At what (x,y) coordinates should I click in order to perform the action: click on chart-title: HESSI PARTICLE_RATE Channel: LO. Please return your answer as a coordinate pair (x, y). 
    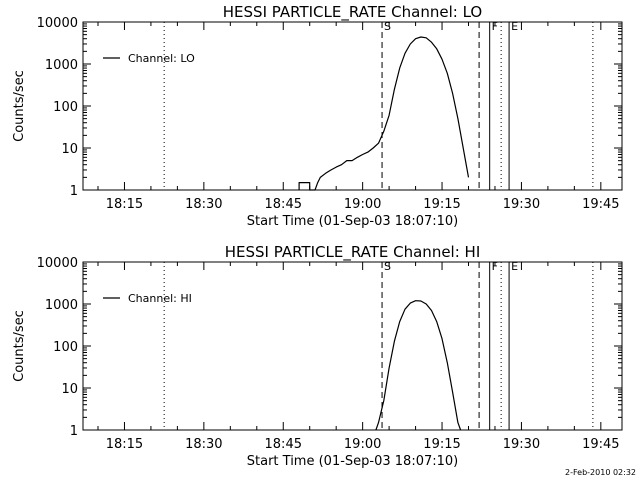
    Looking at the image, I should click on (352, 12).